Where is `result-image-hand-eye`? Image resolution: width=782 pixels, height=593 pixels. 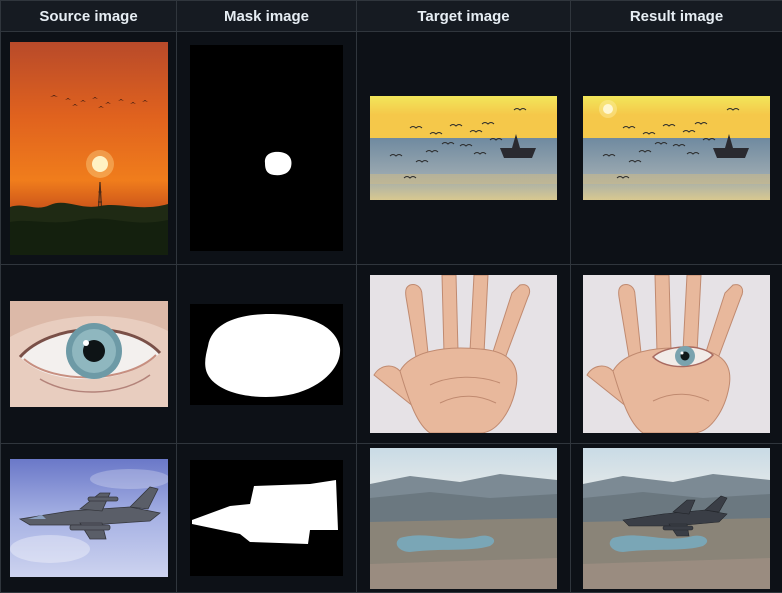
result-image-hand-eye is located at coordinates (676, 354).